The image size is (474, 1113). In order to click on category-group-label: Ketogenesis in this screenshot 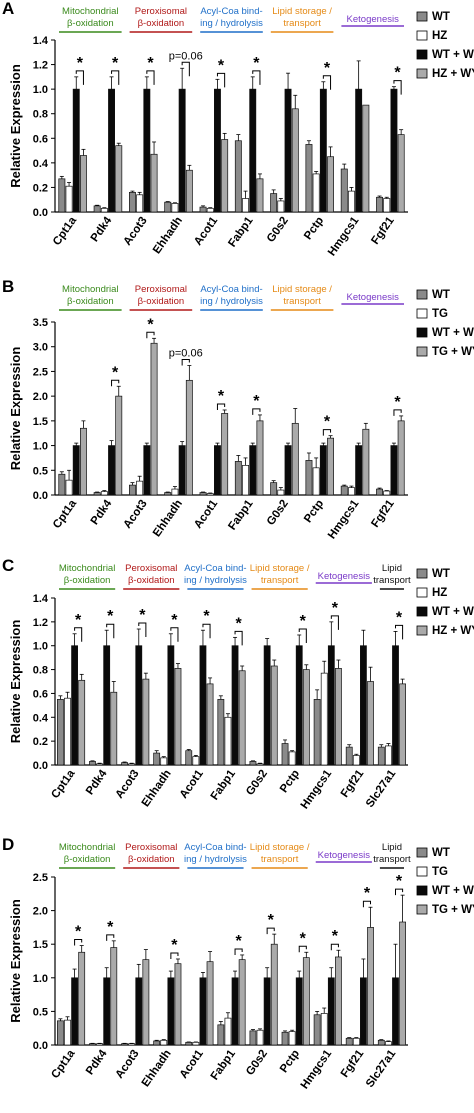, I will do `click(344, 855)`.